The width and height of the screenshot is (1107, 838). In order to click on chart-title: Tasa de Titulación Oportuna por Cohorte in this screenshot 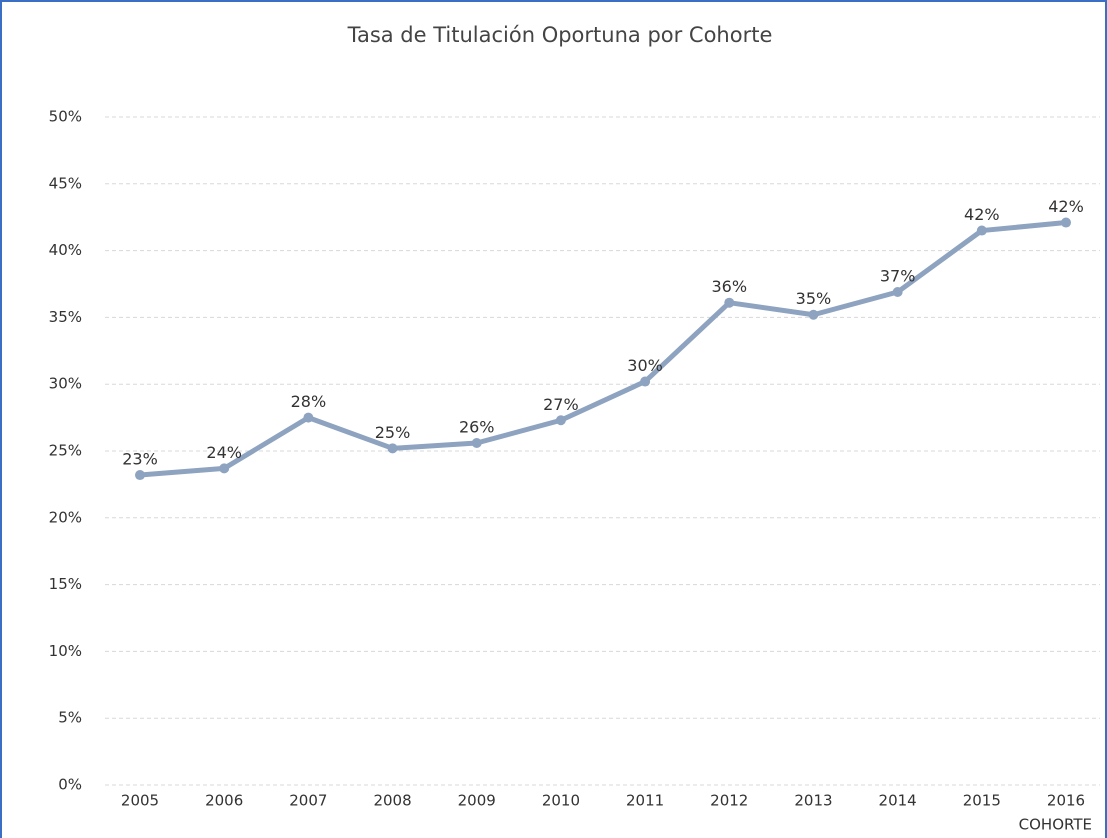, I will do `click(560, 35)`.